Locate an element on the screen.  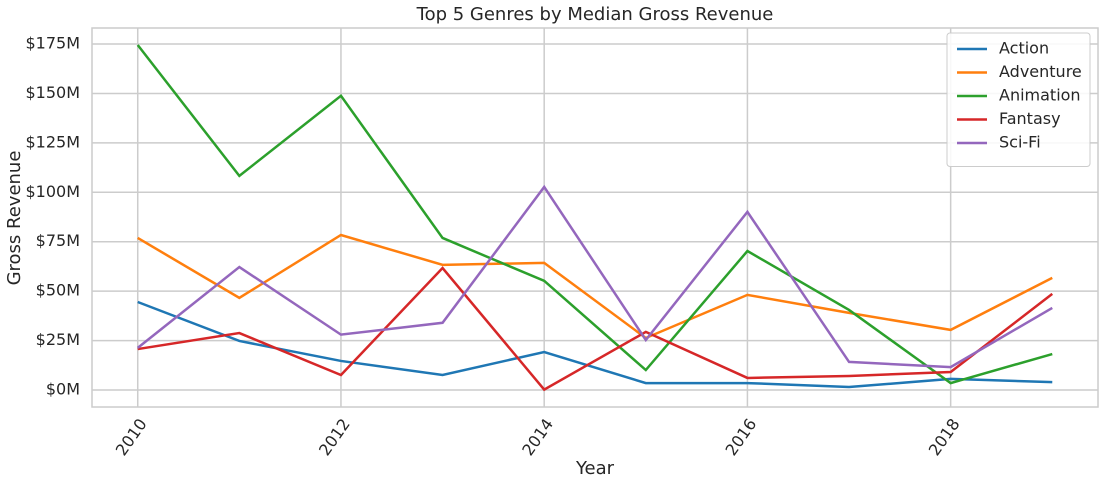
x-tick-label: 2018 is located at coordinates (944, 437).